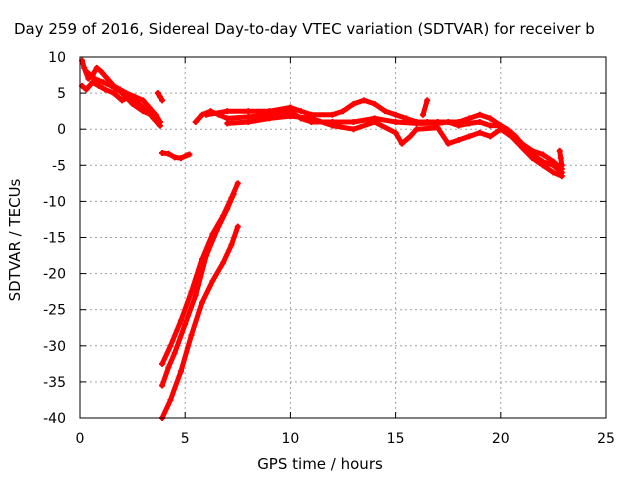 The height and width of the screenshot is (480, 640). What do you see at coordinates (501, 439) in the screenshot?
I see `x-tick-label: 20` at bounding box center [501, 439].